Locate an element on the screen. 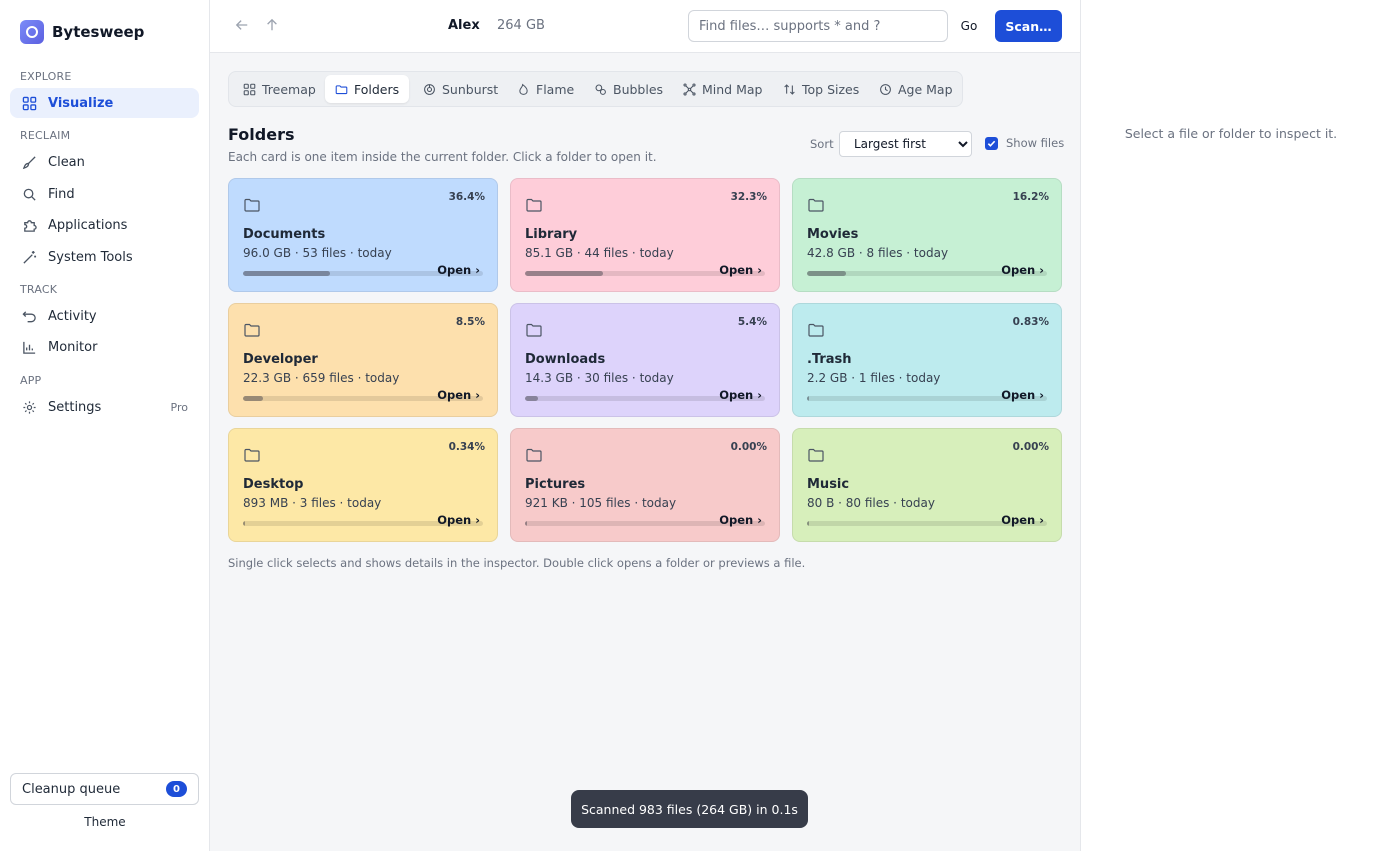 Image resolution: width=1380 pixels, height=851 pixels. theme-toggle: Theme is located at coordinates (105, 822).